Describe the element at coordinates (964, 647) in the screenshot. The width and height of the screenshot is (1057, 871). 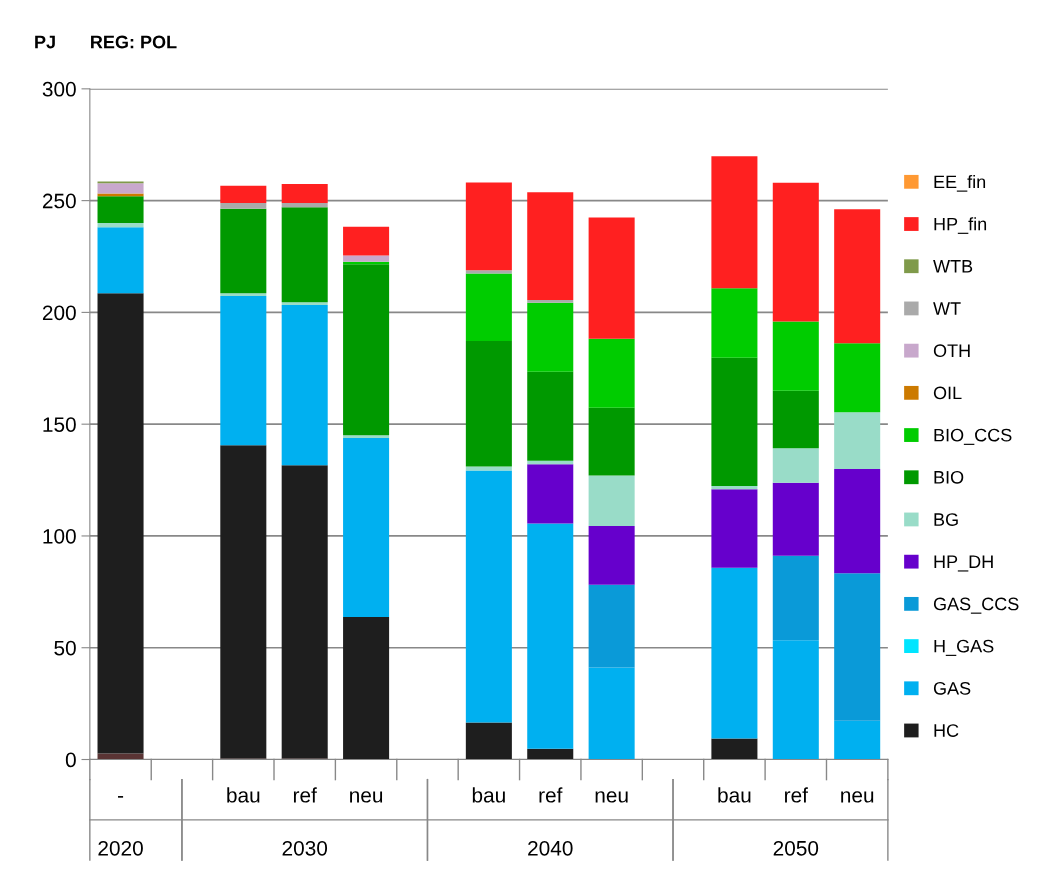
I see `legend-label: H_GAS` at that location.